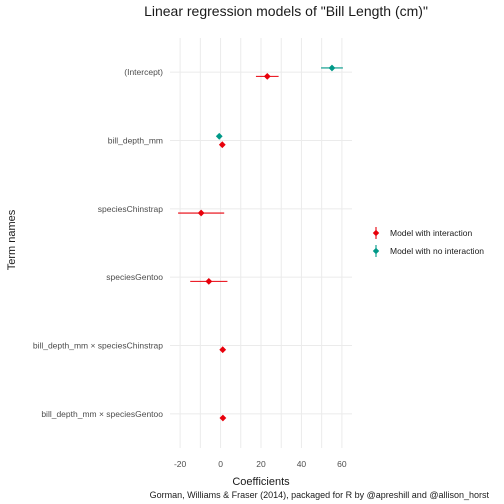  I want to click on point-model-with-interaction-bill-depth-mm-speciesgentoo, so click(223, 418).